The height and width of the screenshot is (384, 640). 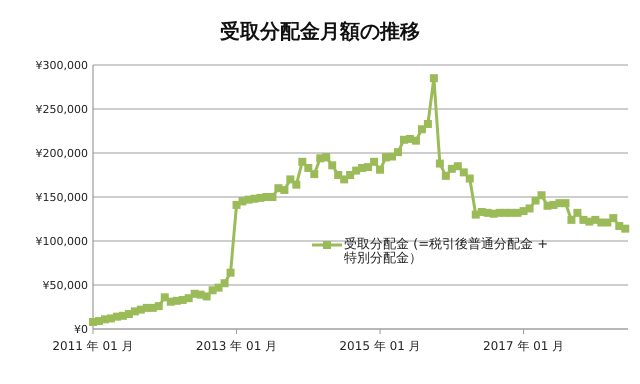 What do you see at coordinates (380, 346) in the screenshot?
I see `x-tick-label: 2015 年 01 月` at bounding box center [380, 346].